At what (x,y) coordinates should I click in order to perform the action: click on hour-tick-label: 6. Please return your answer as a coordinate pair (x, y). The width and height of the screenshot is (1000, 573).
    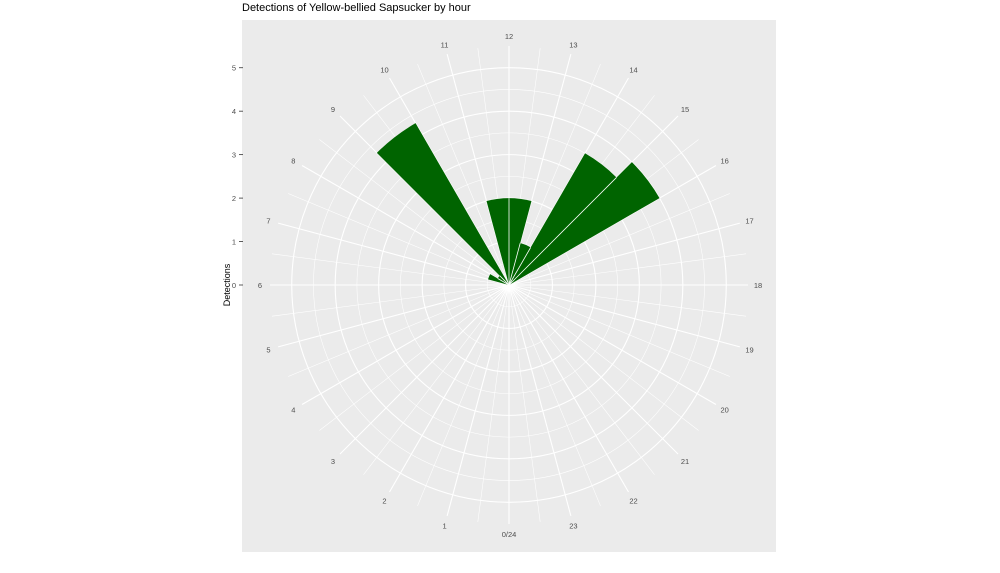
    Looking at the image, I should click on (260, 285).